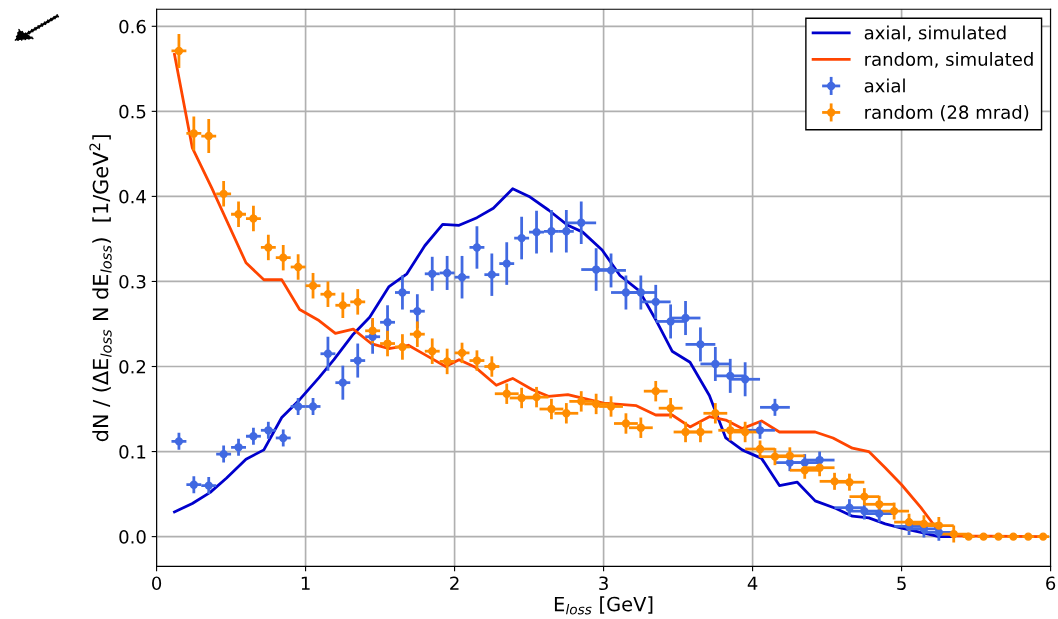 The width and height of the screenshot is (1058, 619). Describe the element at coordinates (947, 113) in the screenshot. I see `legend-label: random (28 mrad)` at that location.